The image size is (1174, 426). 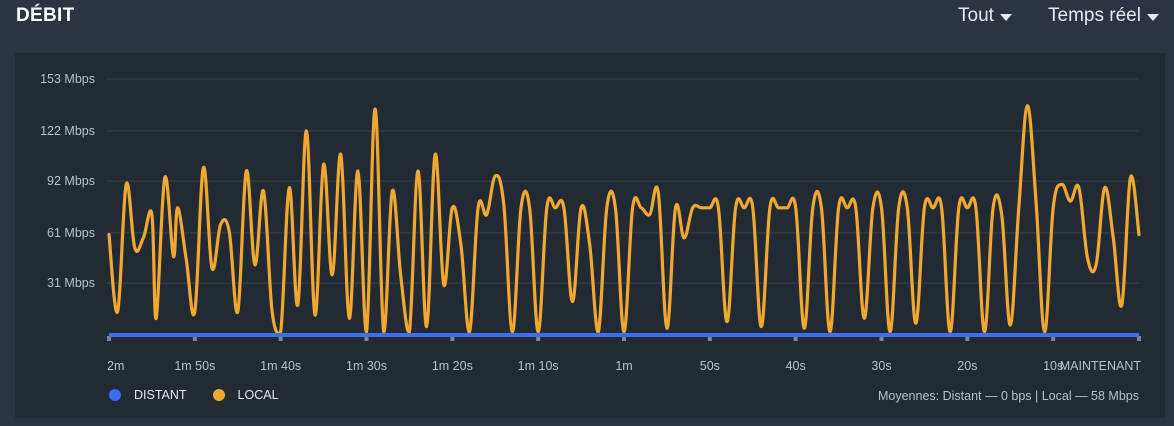 I want to click on page-title: DÉBIT, so click(x=45, y=15).